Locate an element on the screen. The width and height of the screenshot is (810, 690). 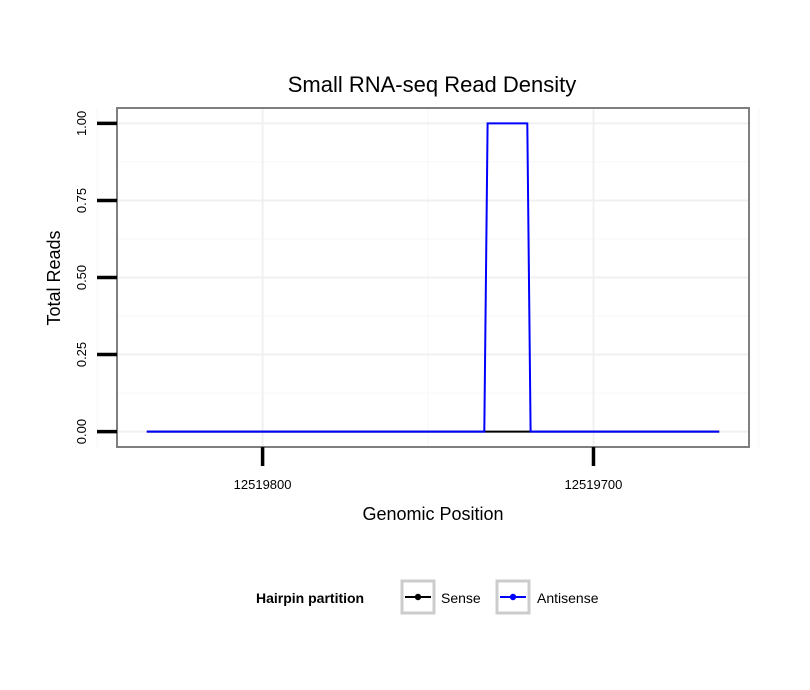
legend-item-antisense: Antisense is located at coordinates (547, 597).